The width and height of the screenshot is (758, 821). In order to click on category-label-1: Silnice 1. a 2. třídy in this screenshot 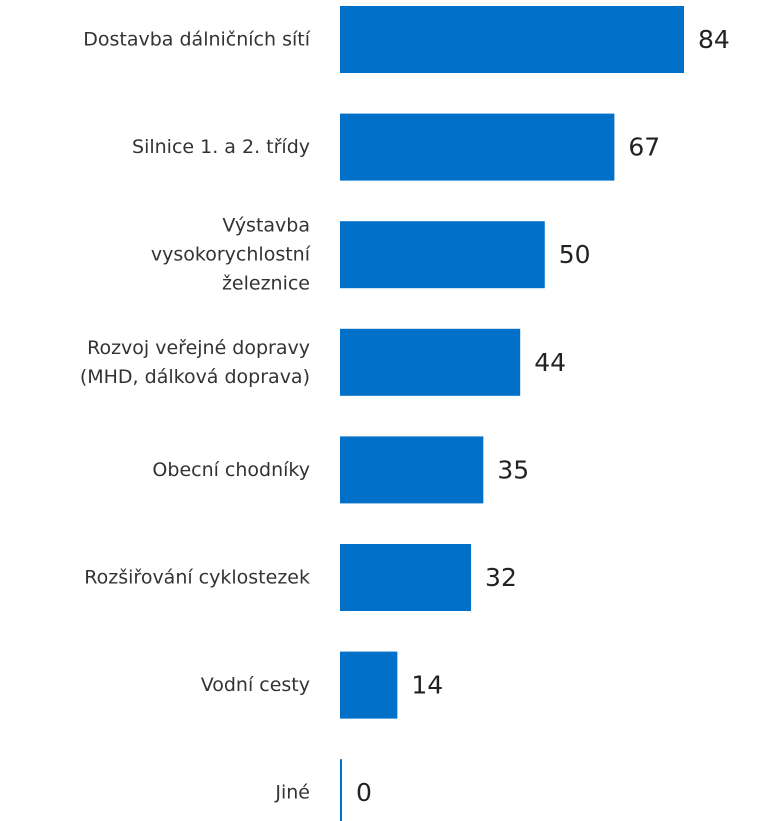, I will do `click(221, 147)`.